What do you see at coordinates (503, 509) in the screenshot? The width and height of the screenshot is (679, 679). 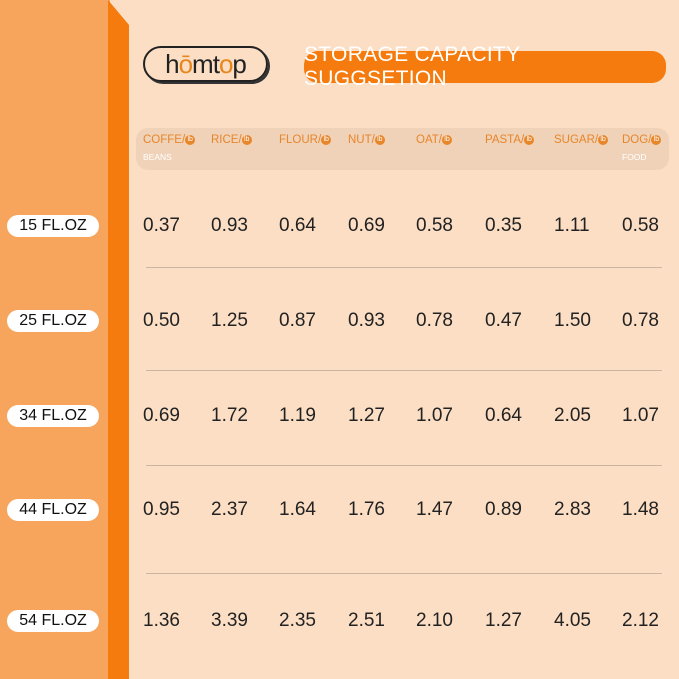 I see `table-cell: 0.89` at bounding box center [503, 509].